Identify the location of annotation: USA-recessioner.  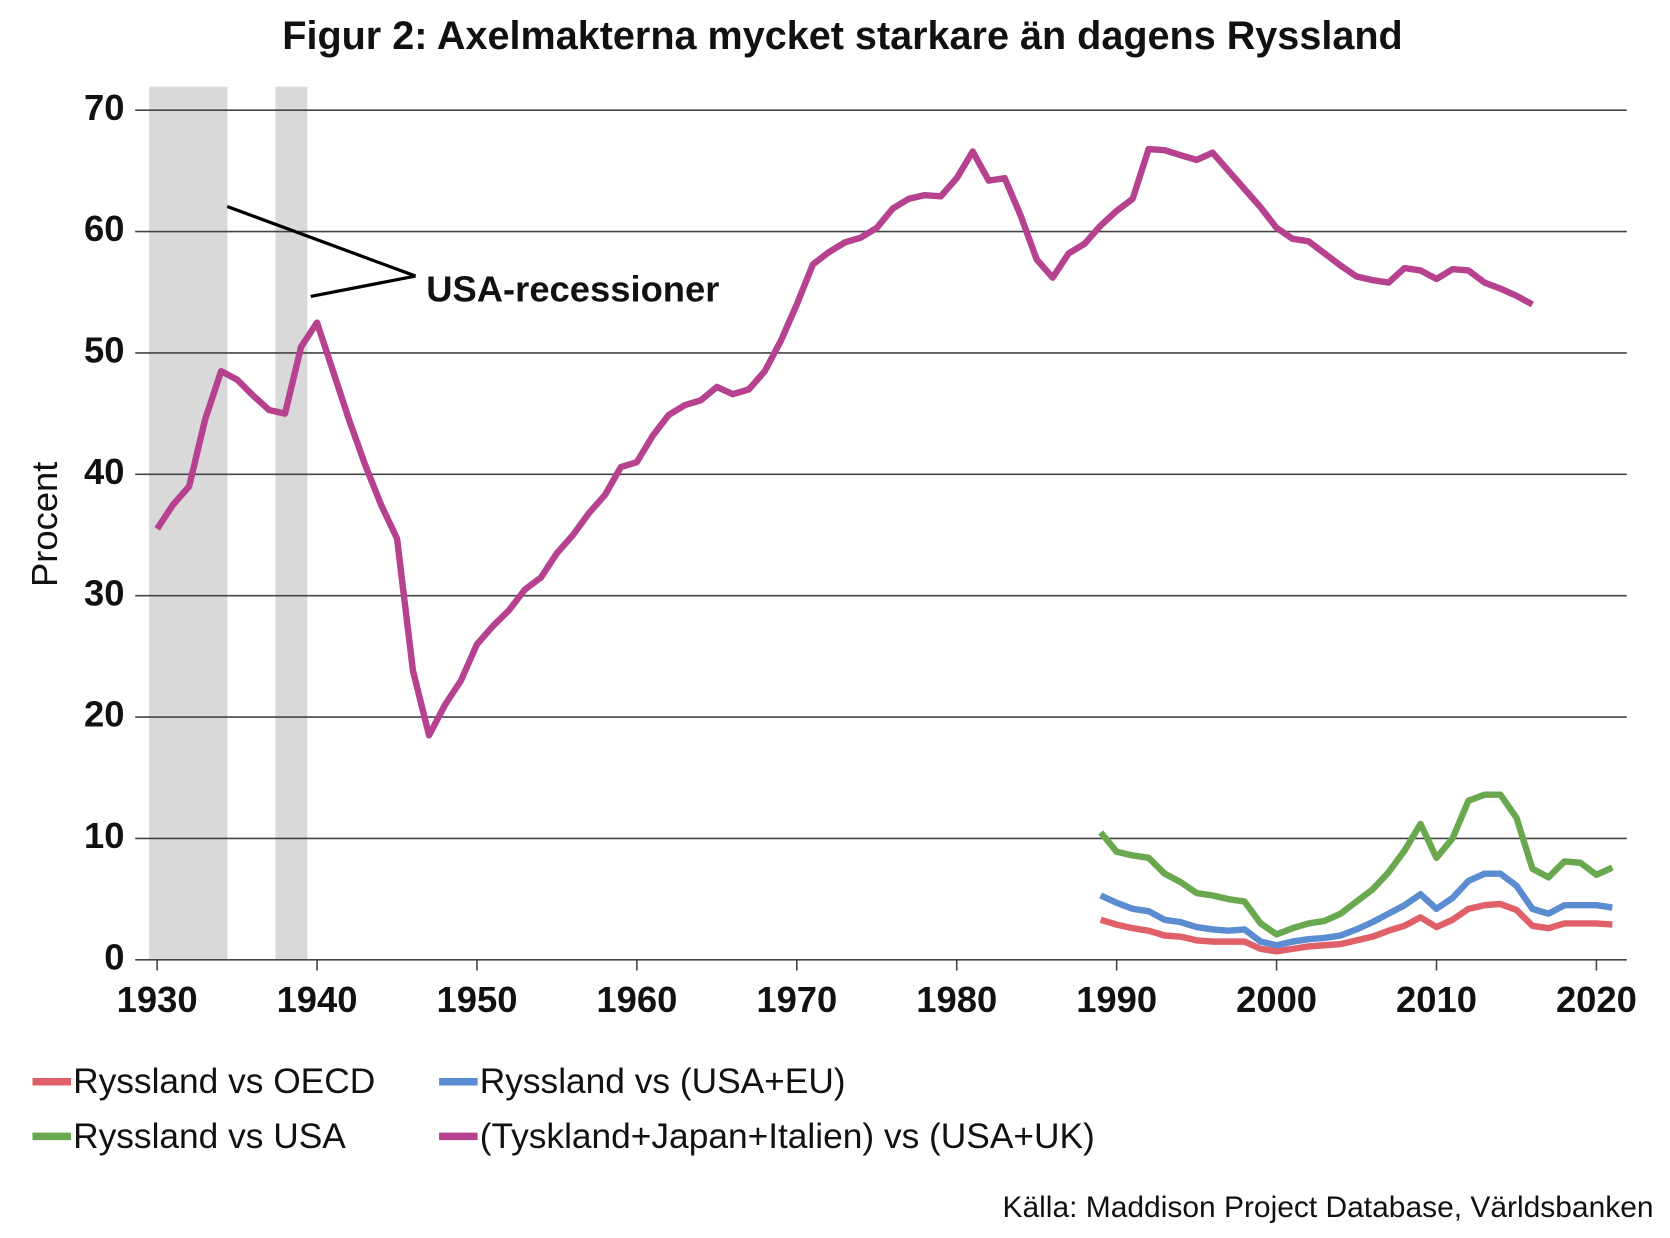
(572, 289).